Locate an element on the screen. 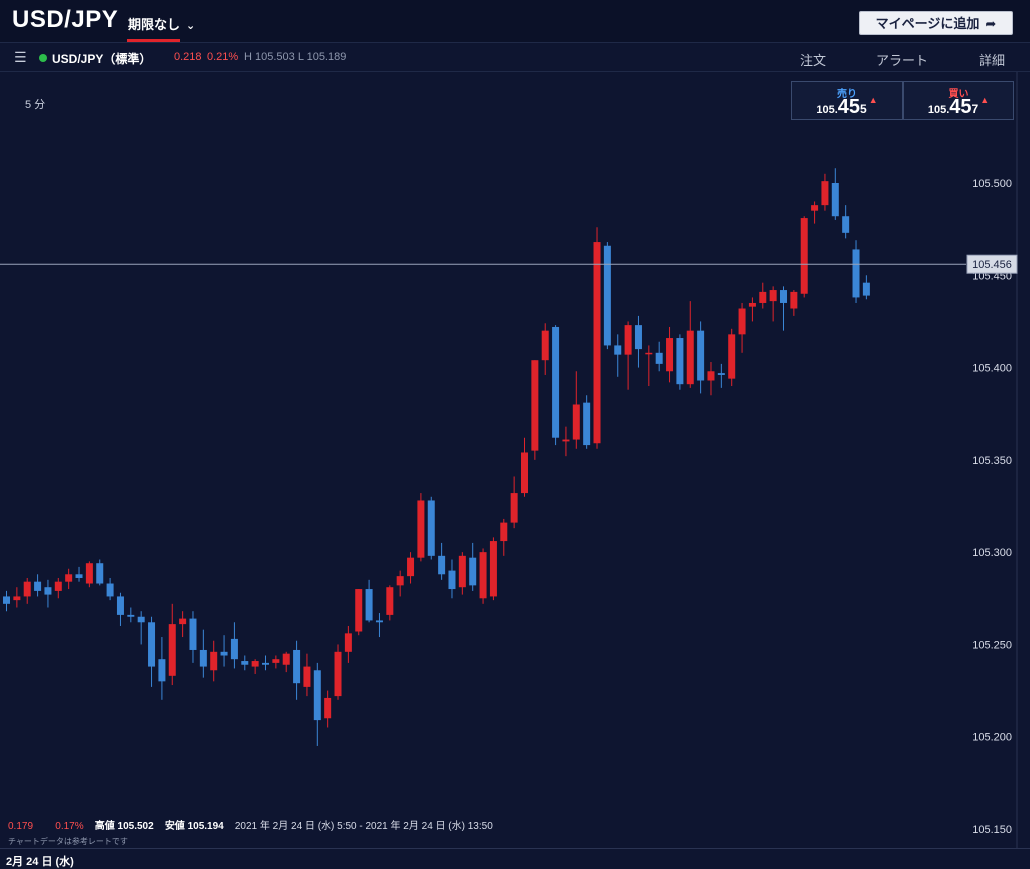  live-status-icon is located at coordinates (43, 58).